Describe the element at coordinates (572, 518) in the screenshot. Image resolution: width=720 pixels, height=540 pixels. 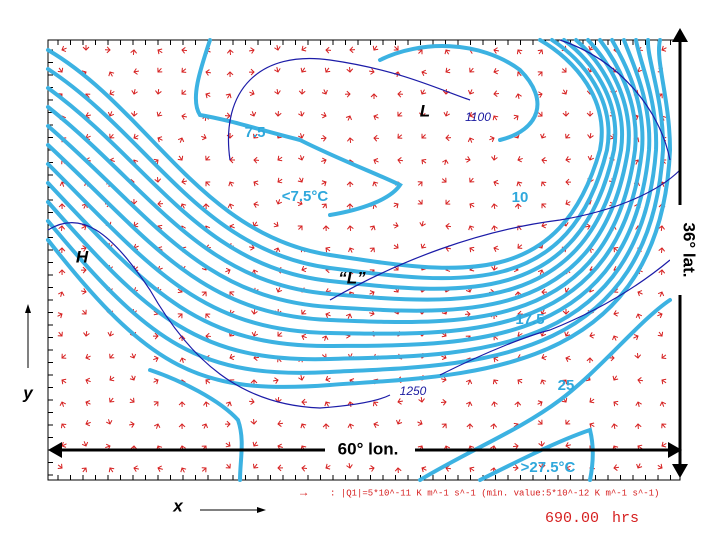
I see `time-value: 690.00` at that location.